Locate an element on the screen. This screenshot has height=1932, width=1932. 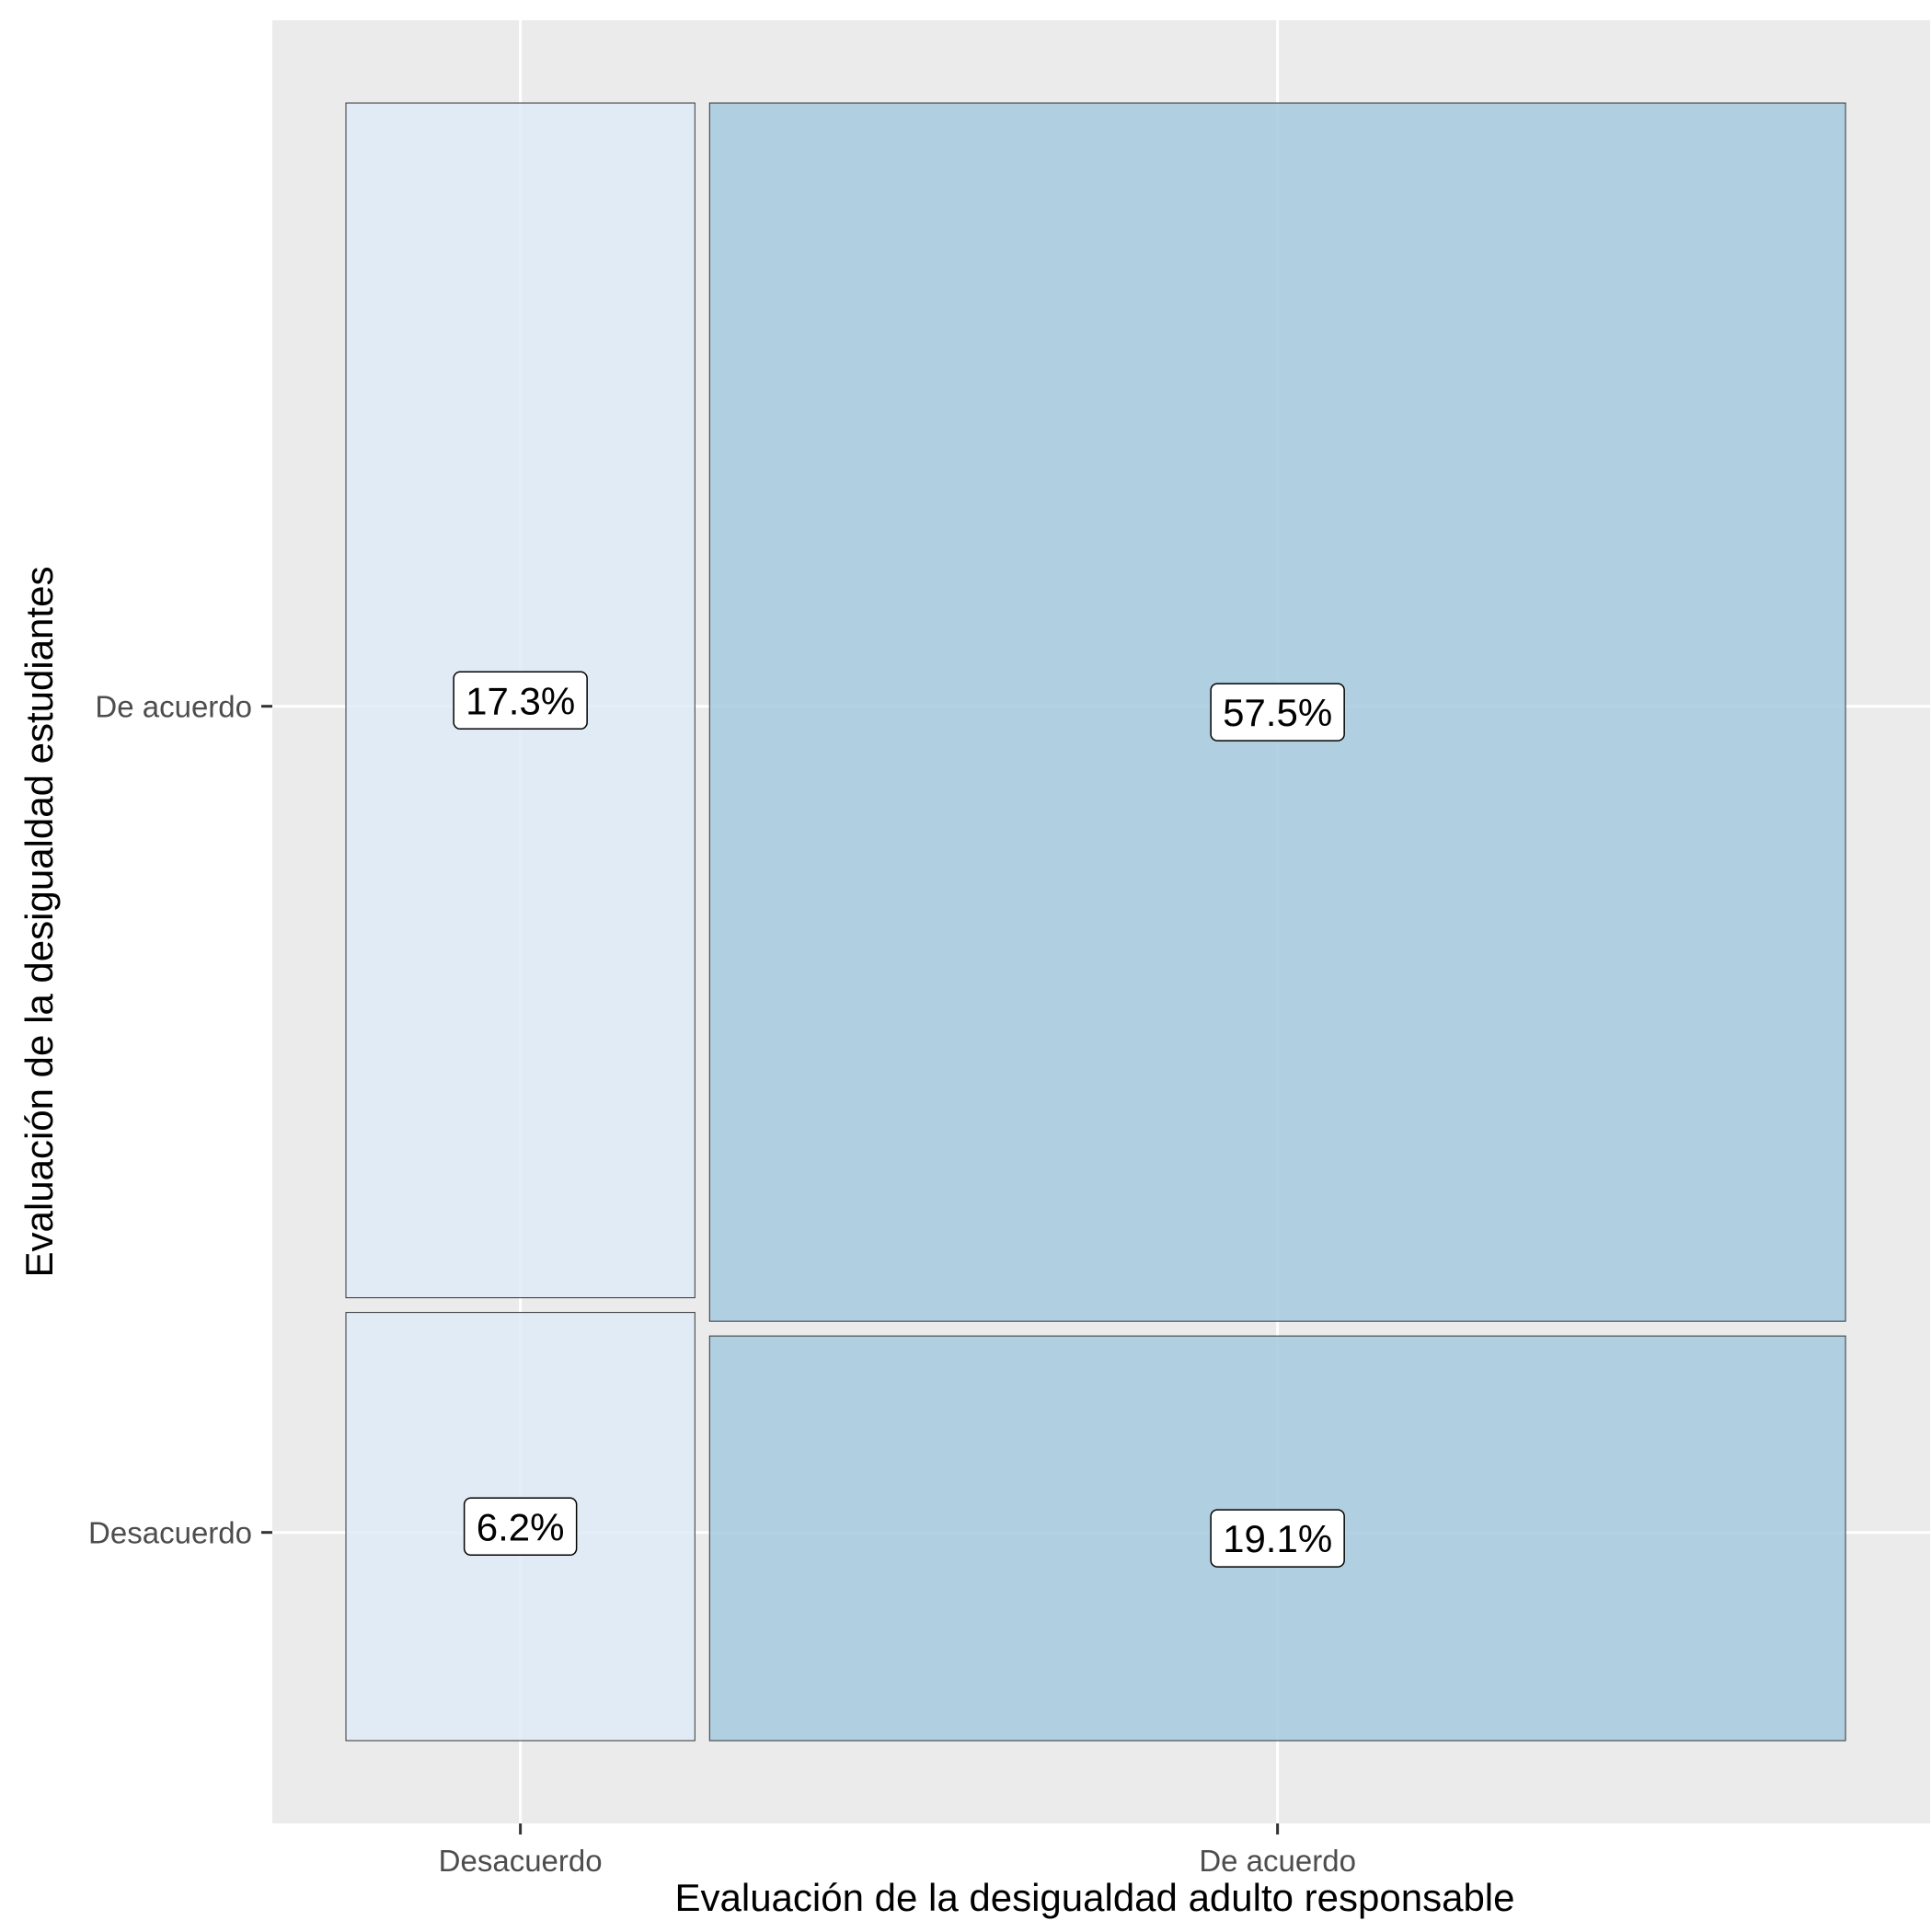
x-tick-label-0: Desacuerdo is located at coordinates (521, 1861).